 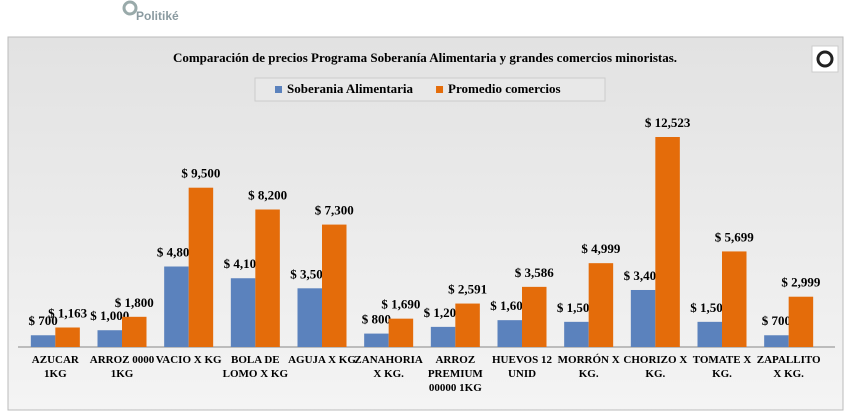 I want to click on x-tick-label: ZAPALLITO X KG., so click(x=788, y=367).